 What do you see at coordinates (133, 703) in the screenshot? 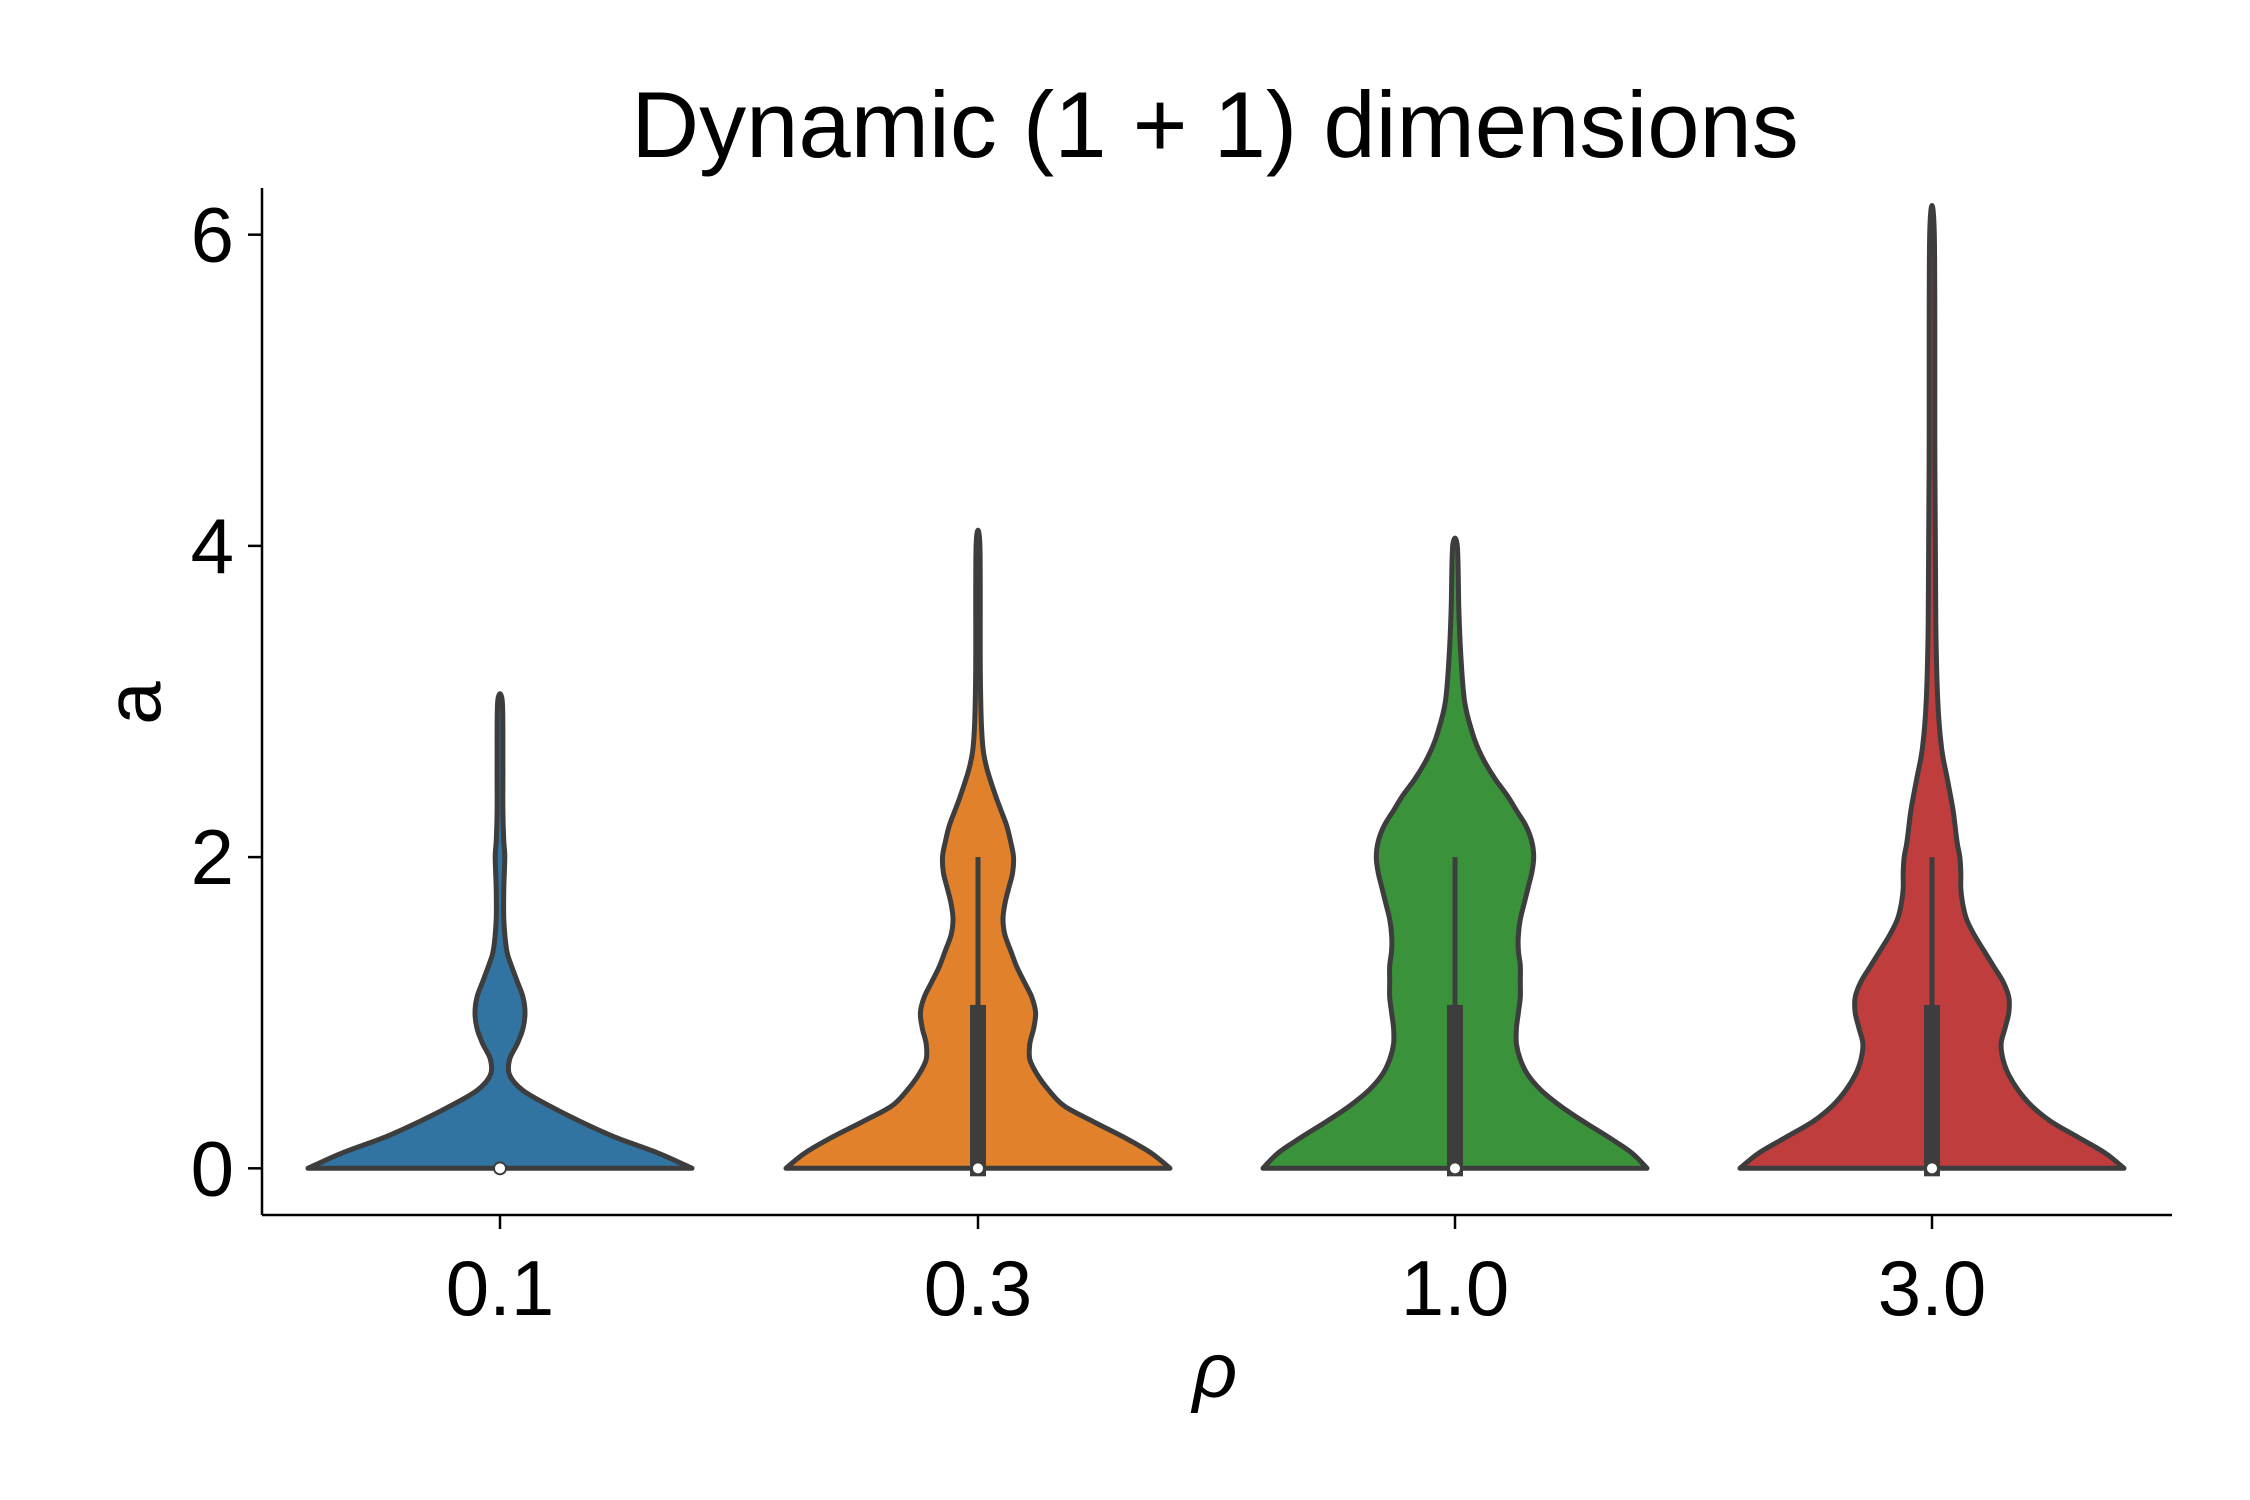
I see `y-axis-label: a` at bounding box center [133, 703].